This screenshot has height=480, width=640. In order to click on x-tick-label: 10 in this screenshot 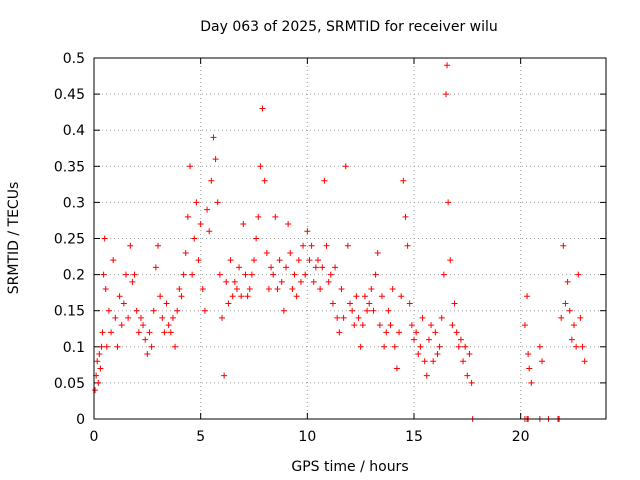, I will do `click(307, 437)`.